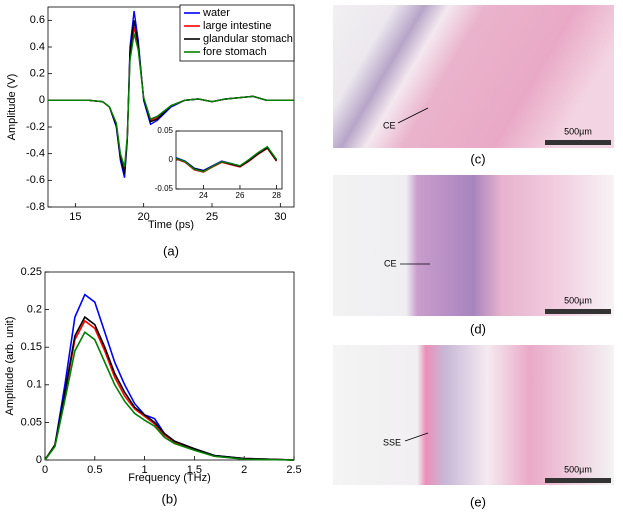  Describe the element at coordinates (10, 365) in the screenshot. I see `y-axis-label: Amplitude (arb. unit)` at that location.